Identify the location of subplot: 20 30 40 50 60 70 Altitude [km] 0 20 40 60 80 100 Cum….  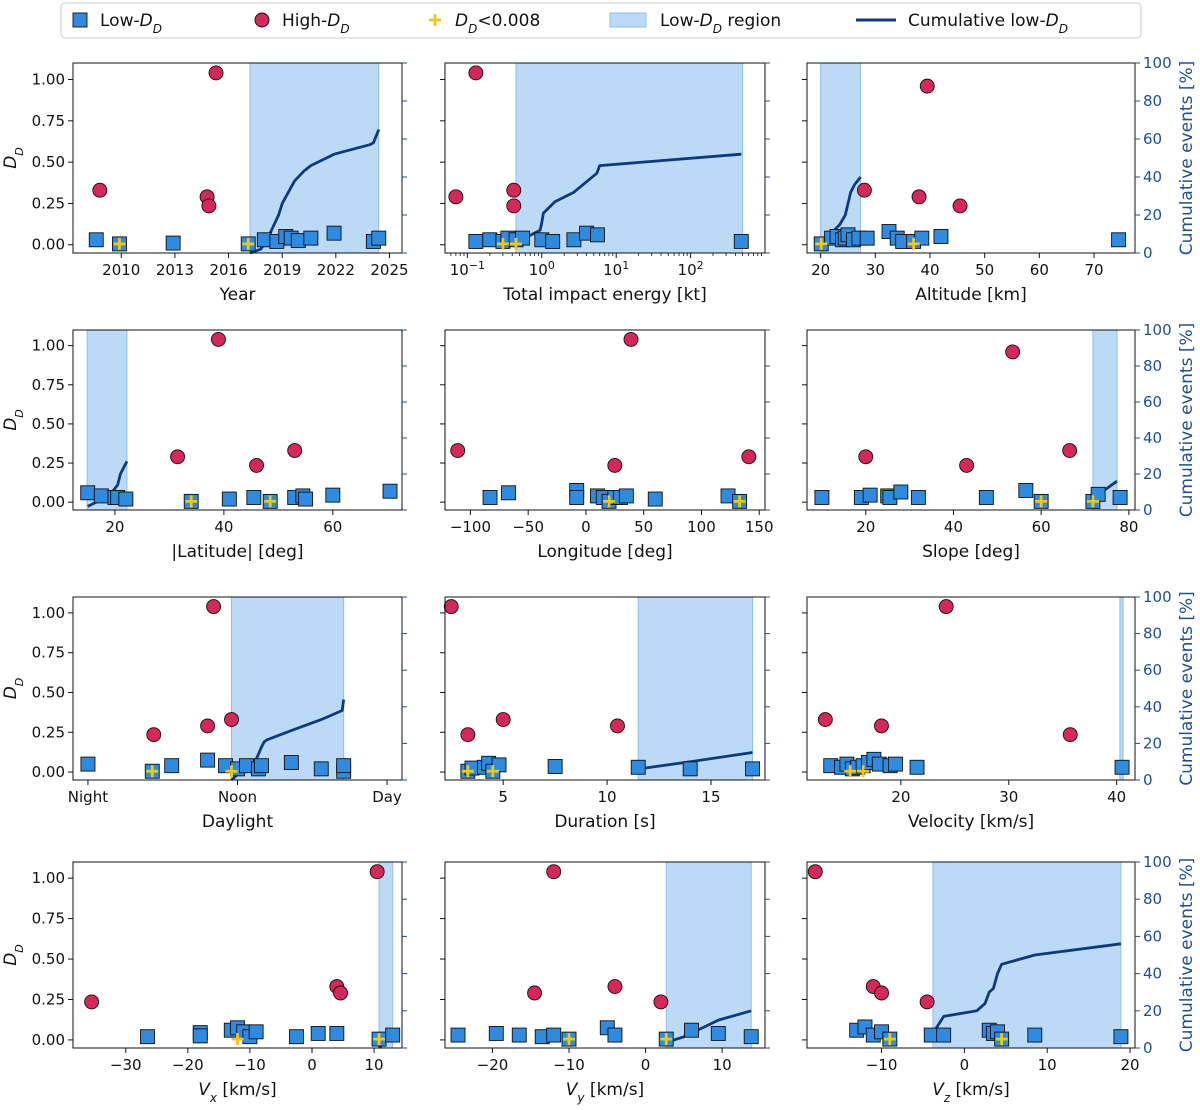
(999, 179).